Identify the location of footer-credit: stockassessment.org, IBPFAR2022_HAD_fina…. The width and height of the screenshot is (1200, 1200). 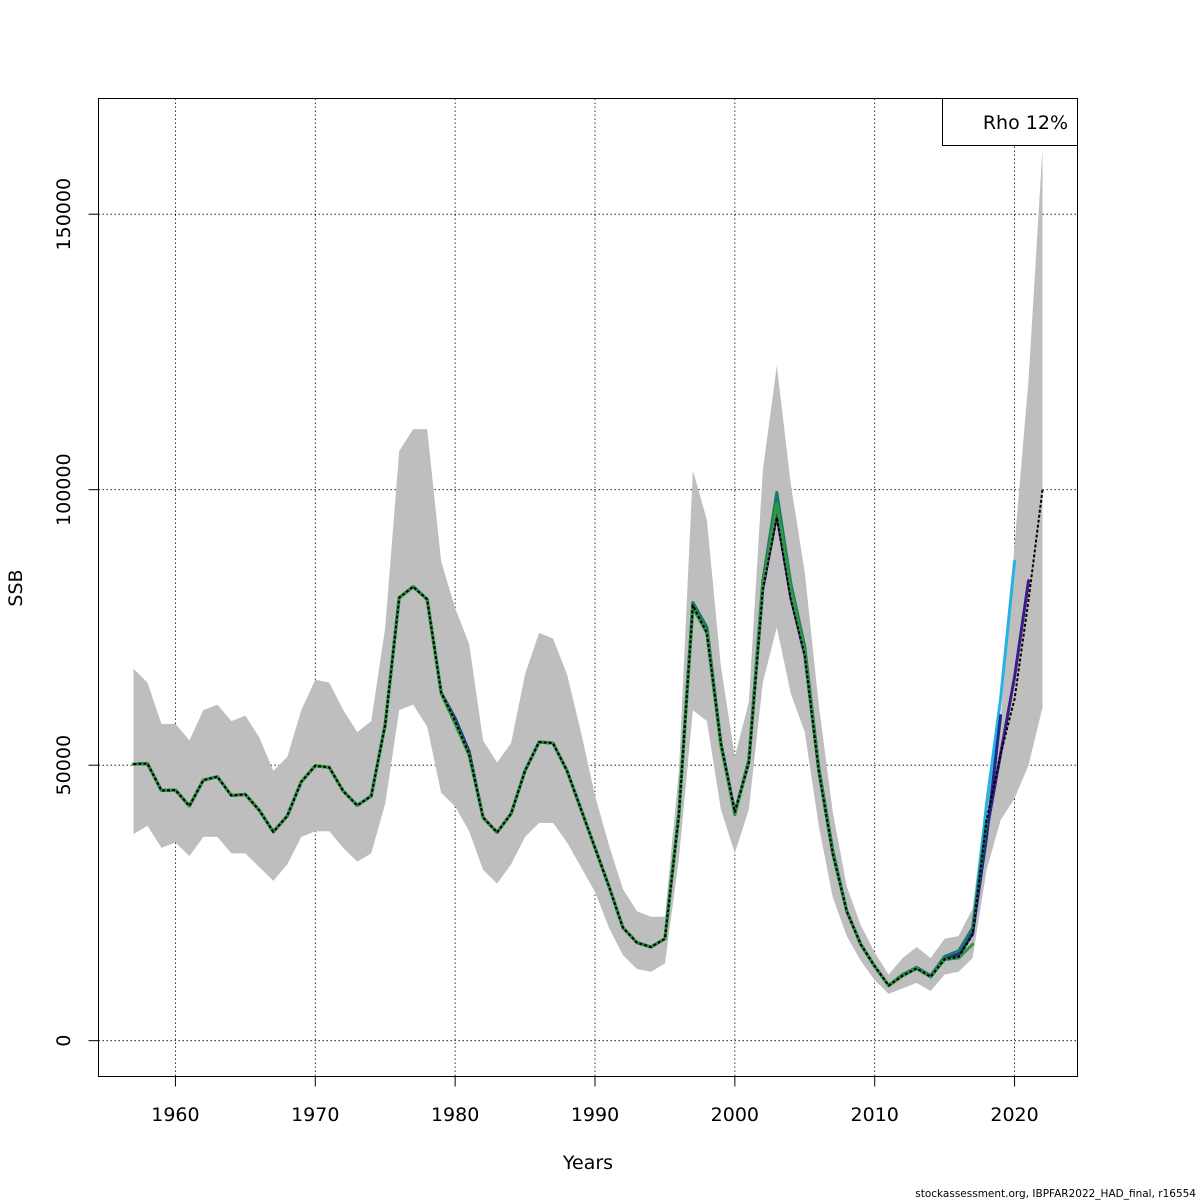
(1055, 1194).